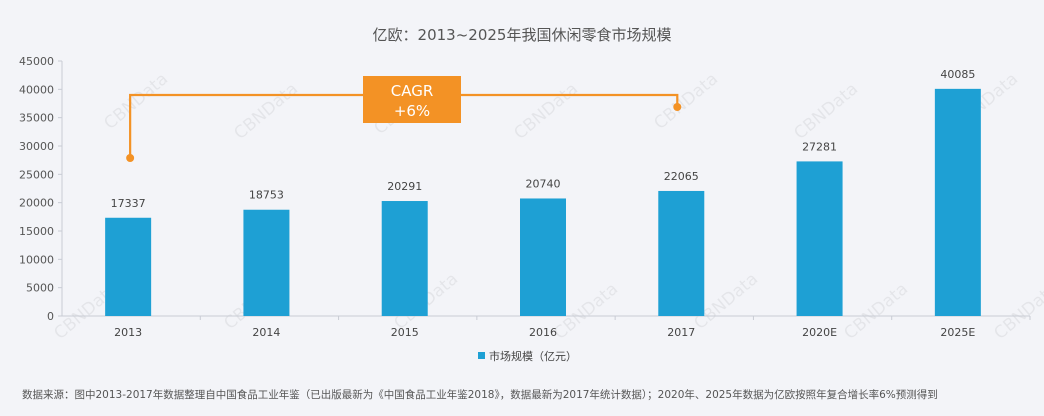 The height and width of the screenshot is (416, 1044). What do you see at coordinates (36, 231) in the screenshot?
I see `y-tick-label: 15000` at bounding box center [36, 231].